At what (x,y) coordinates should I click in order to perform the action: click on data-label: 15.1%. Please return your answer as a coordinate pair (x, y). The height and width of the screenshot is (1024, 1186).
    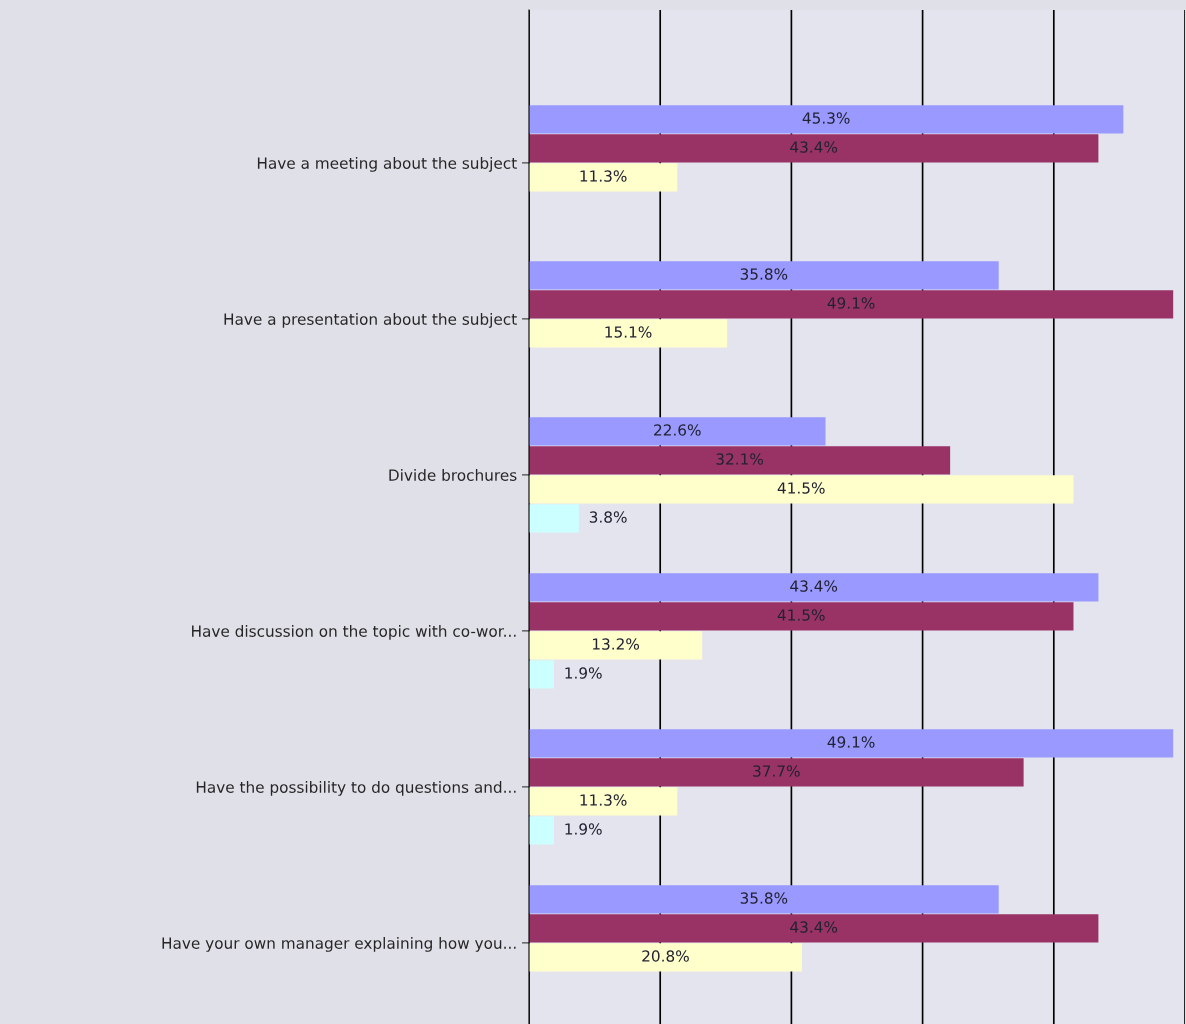
    Looking at the image, I should click on (628, 332).